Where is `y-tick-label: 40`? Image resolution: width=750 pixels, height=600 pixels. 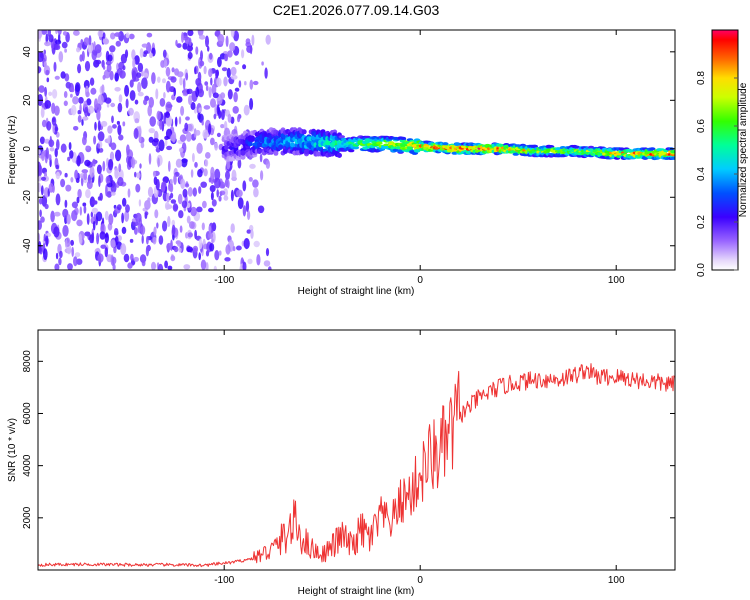
y-tick-label: 40 is located at coordinates (27, 52).